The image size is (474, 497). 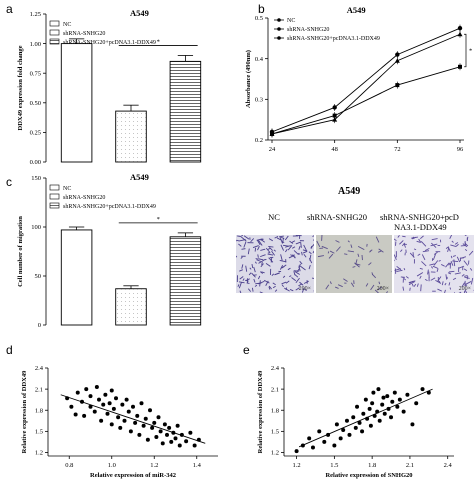 What do you see at coordinates (39, 432) in the screenshot?
I see `chart-d-y-tick-label: 1.5` at bounding box center [39, 432].